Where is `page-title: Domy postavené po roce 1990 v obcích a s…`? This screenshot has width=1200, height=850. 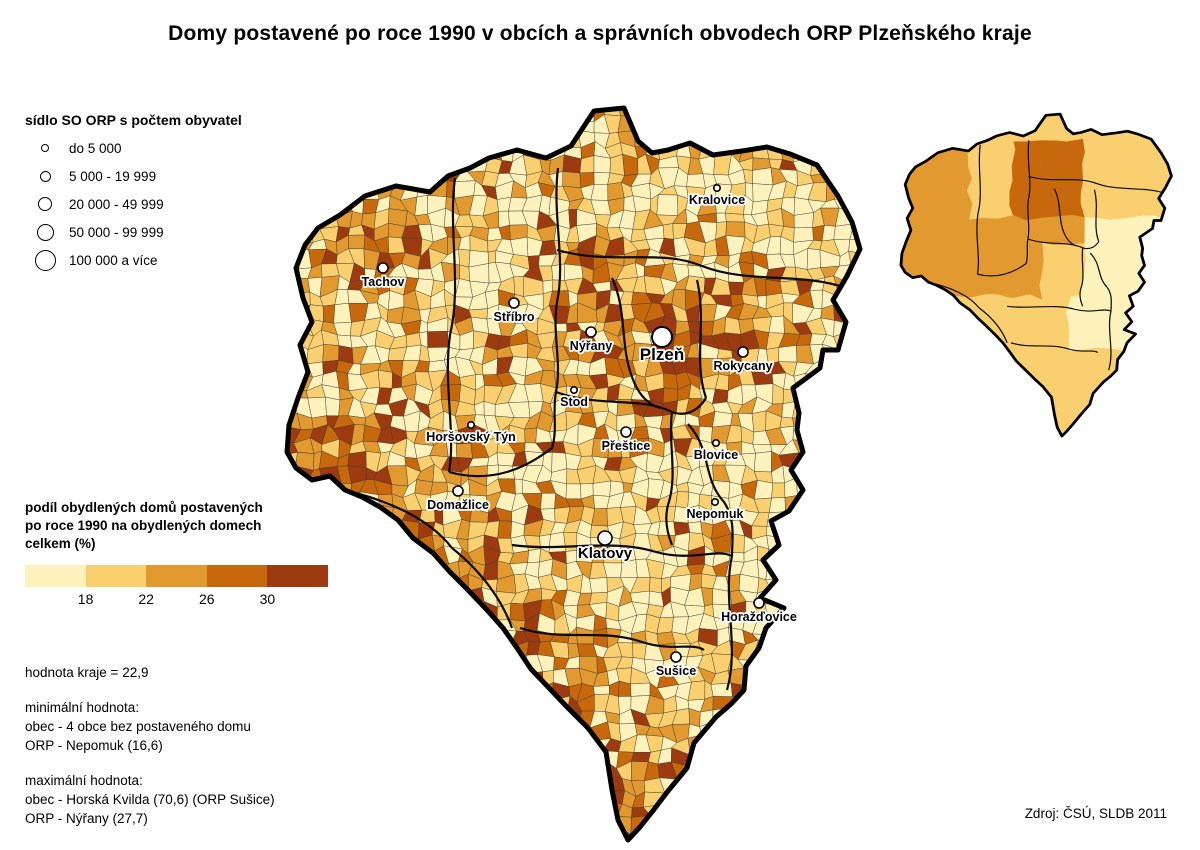
page-title: Domy postavené po roce 1990 v obcích a s… is located at coordinates (600, 33).